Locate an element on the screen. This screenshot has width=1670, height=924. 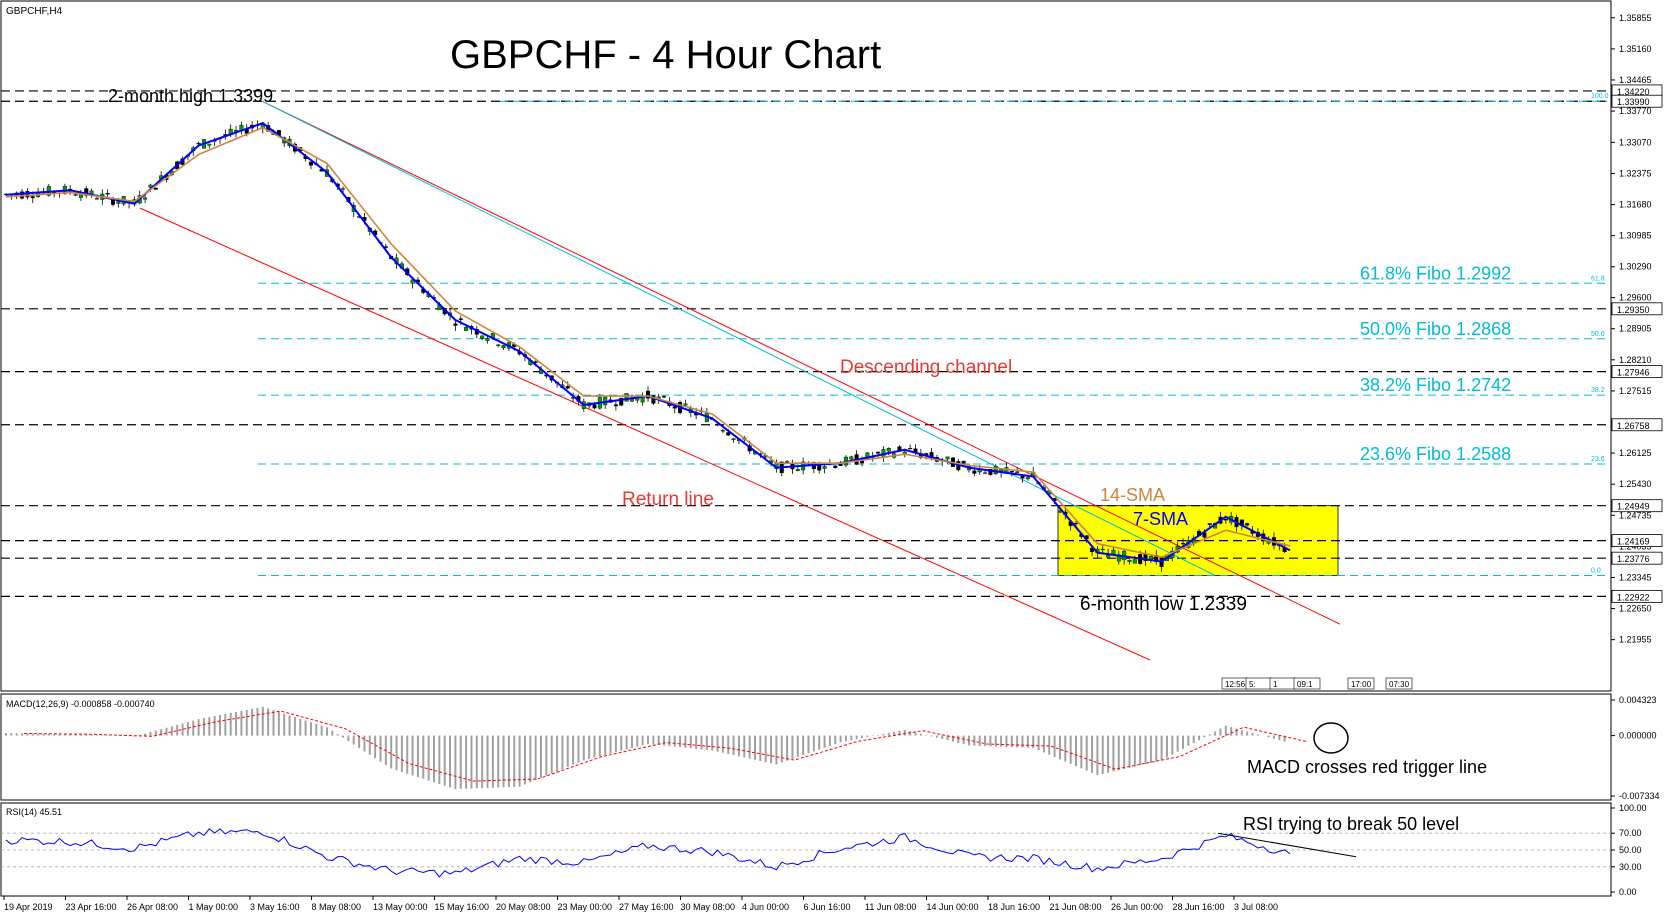
rsi-indicator-label: RSI(14) 45.51 is located at coordinates (34, 812).